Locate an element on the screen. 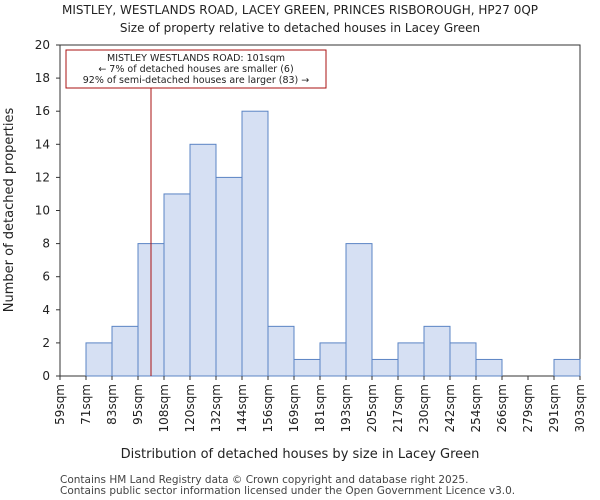 This screenshot has width=600, height=500. bar-193sqm is located at coordinates (359, 310).